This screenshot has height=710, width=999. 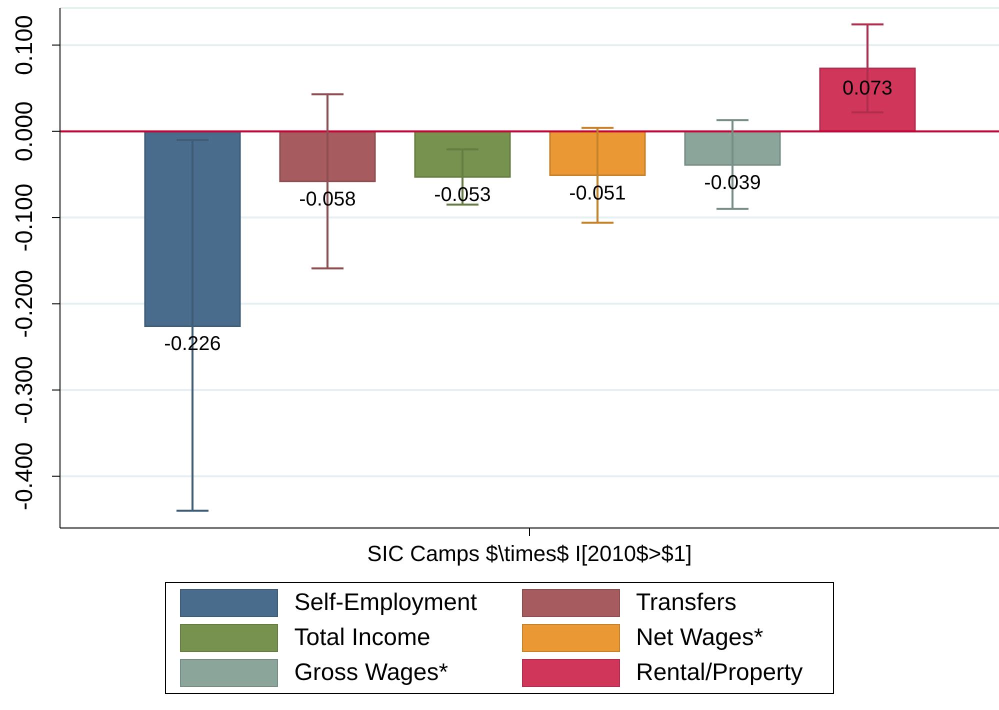 I want to click on y-tick-label: -0.100, so click(x=24, y=218).